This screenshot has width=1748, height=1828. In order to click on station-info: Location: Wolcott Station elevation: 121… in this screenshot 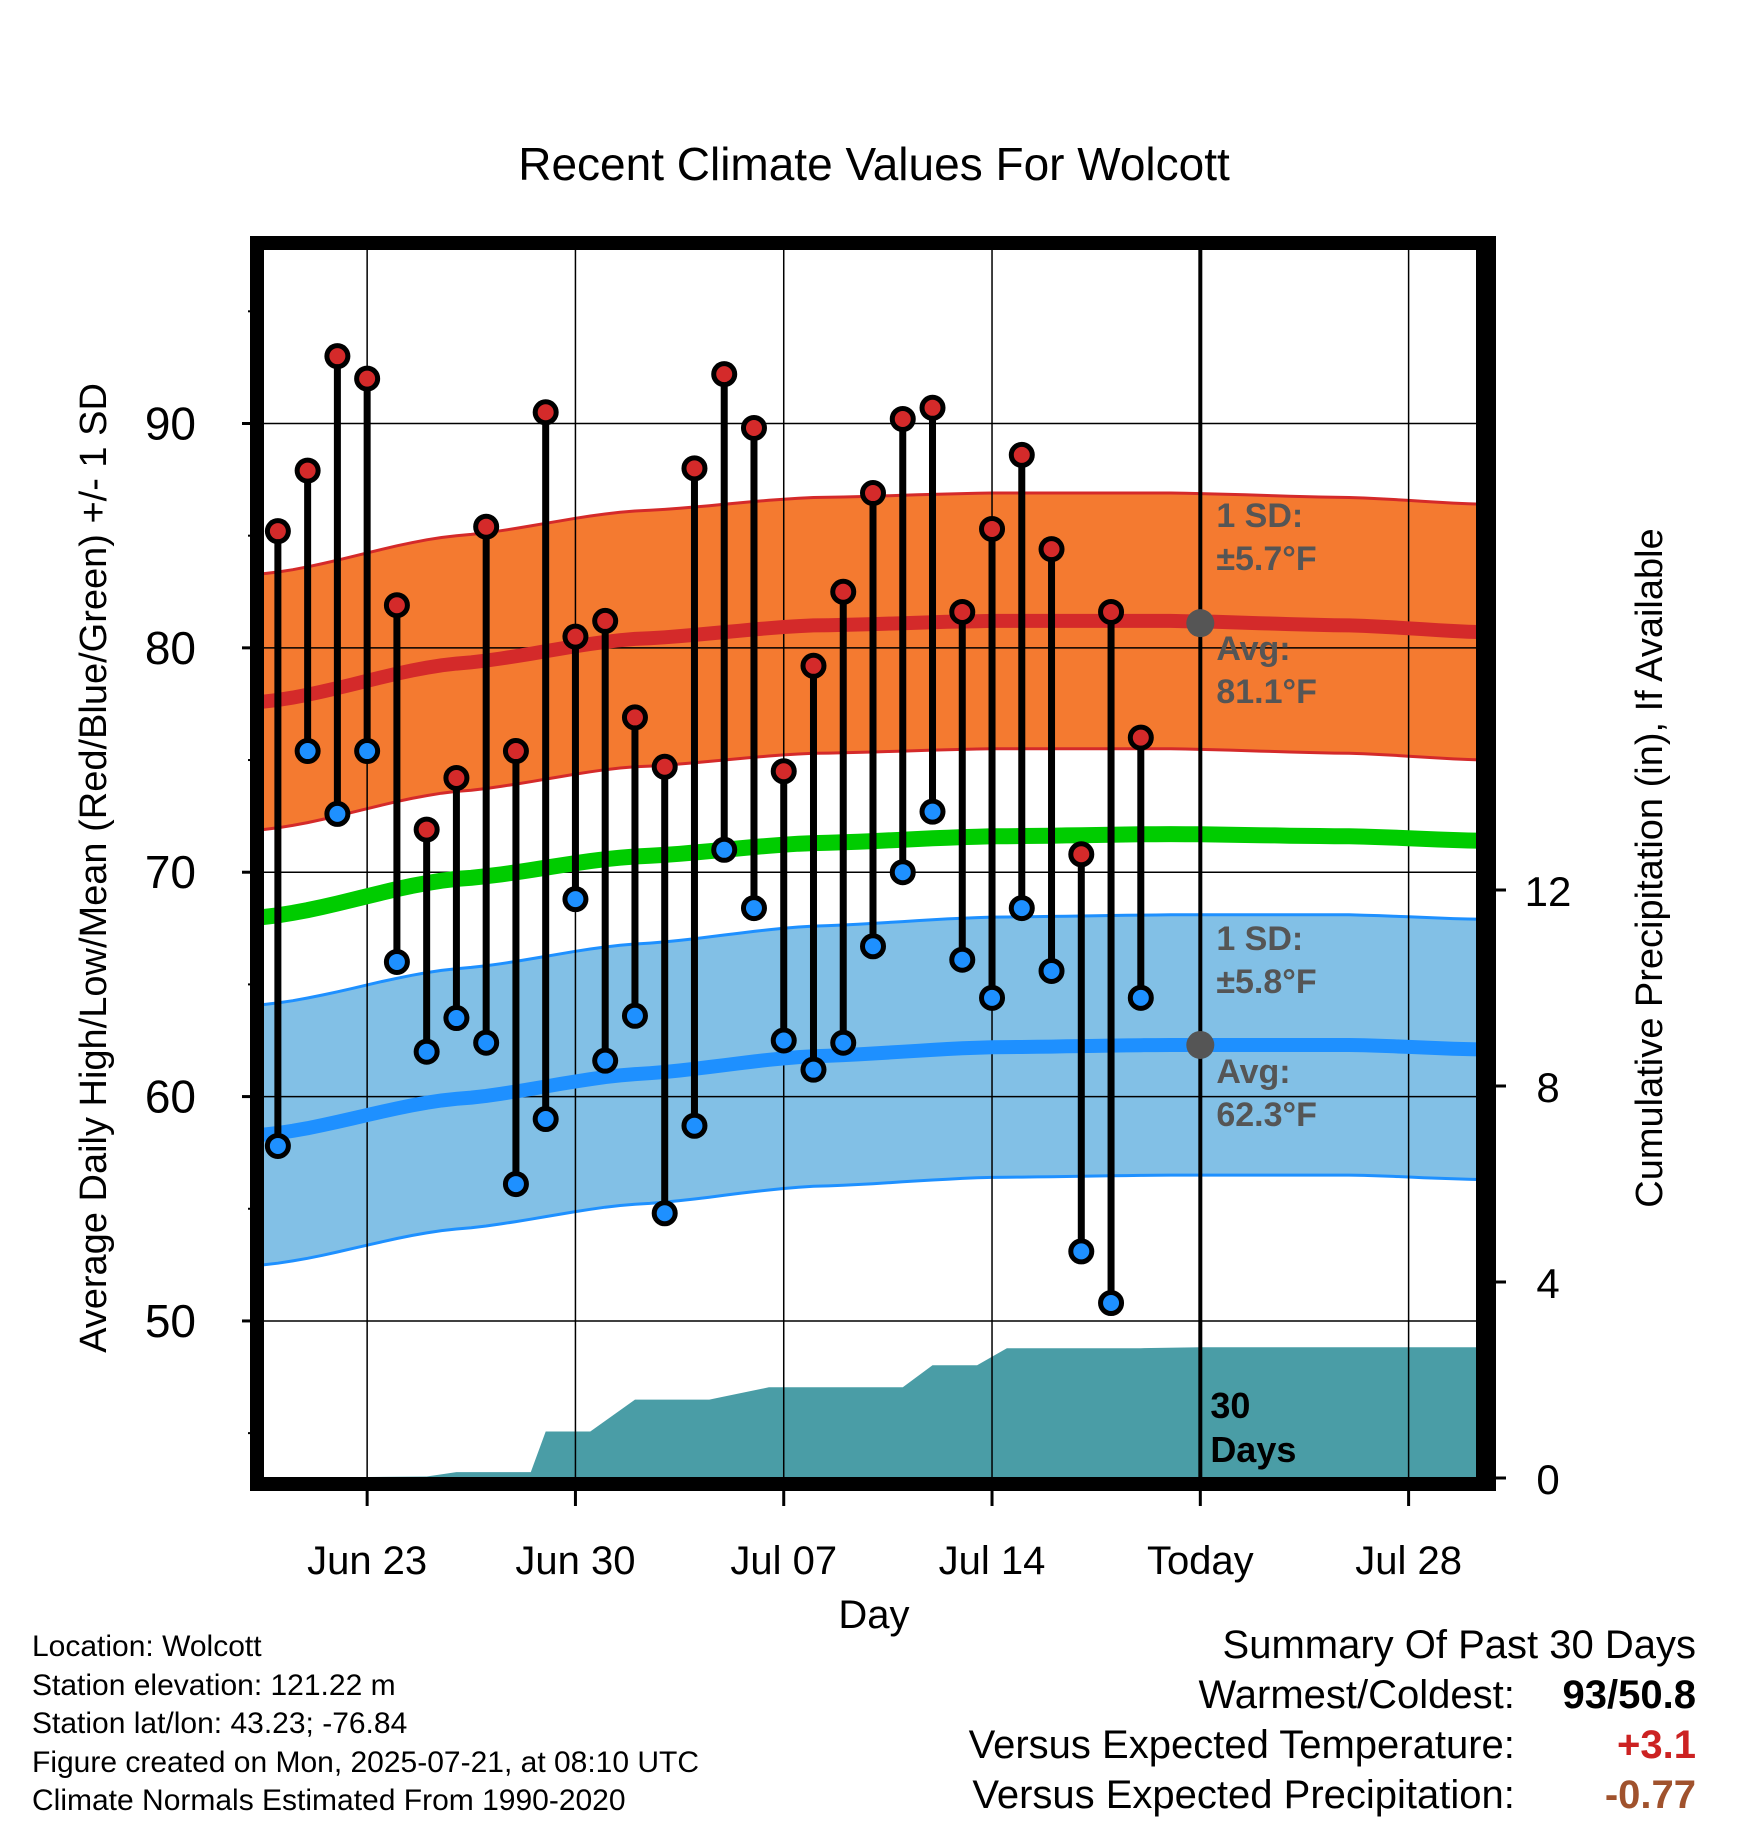, I will do `click(462, 1724)`.